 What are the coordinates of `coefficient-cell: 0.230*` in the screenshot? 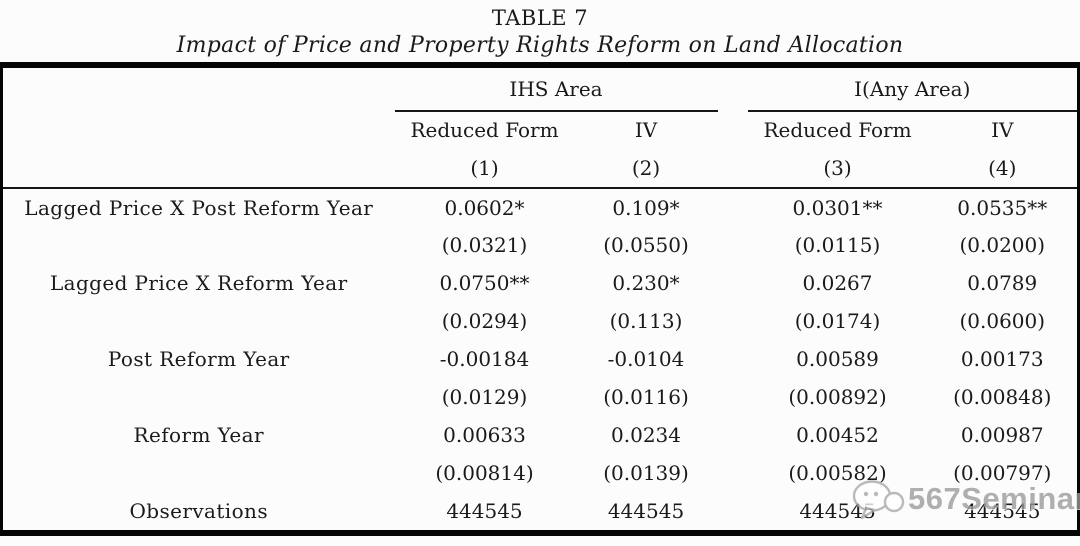 It's located at (646, 283).